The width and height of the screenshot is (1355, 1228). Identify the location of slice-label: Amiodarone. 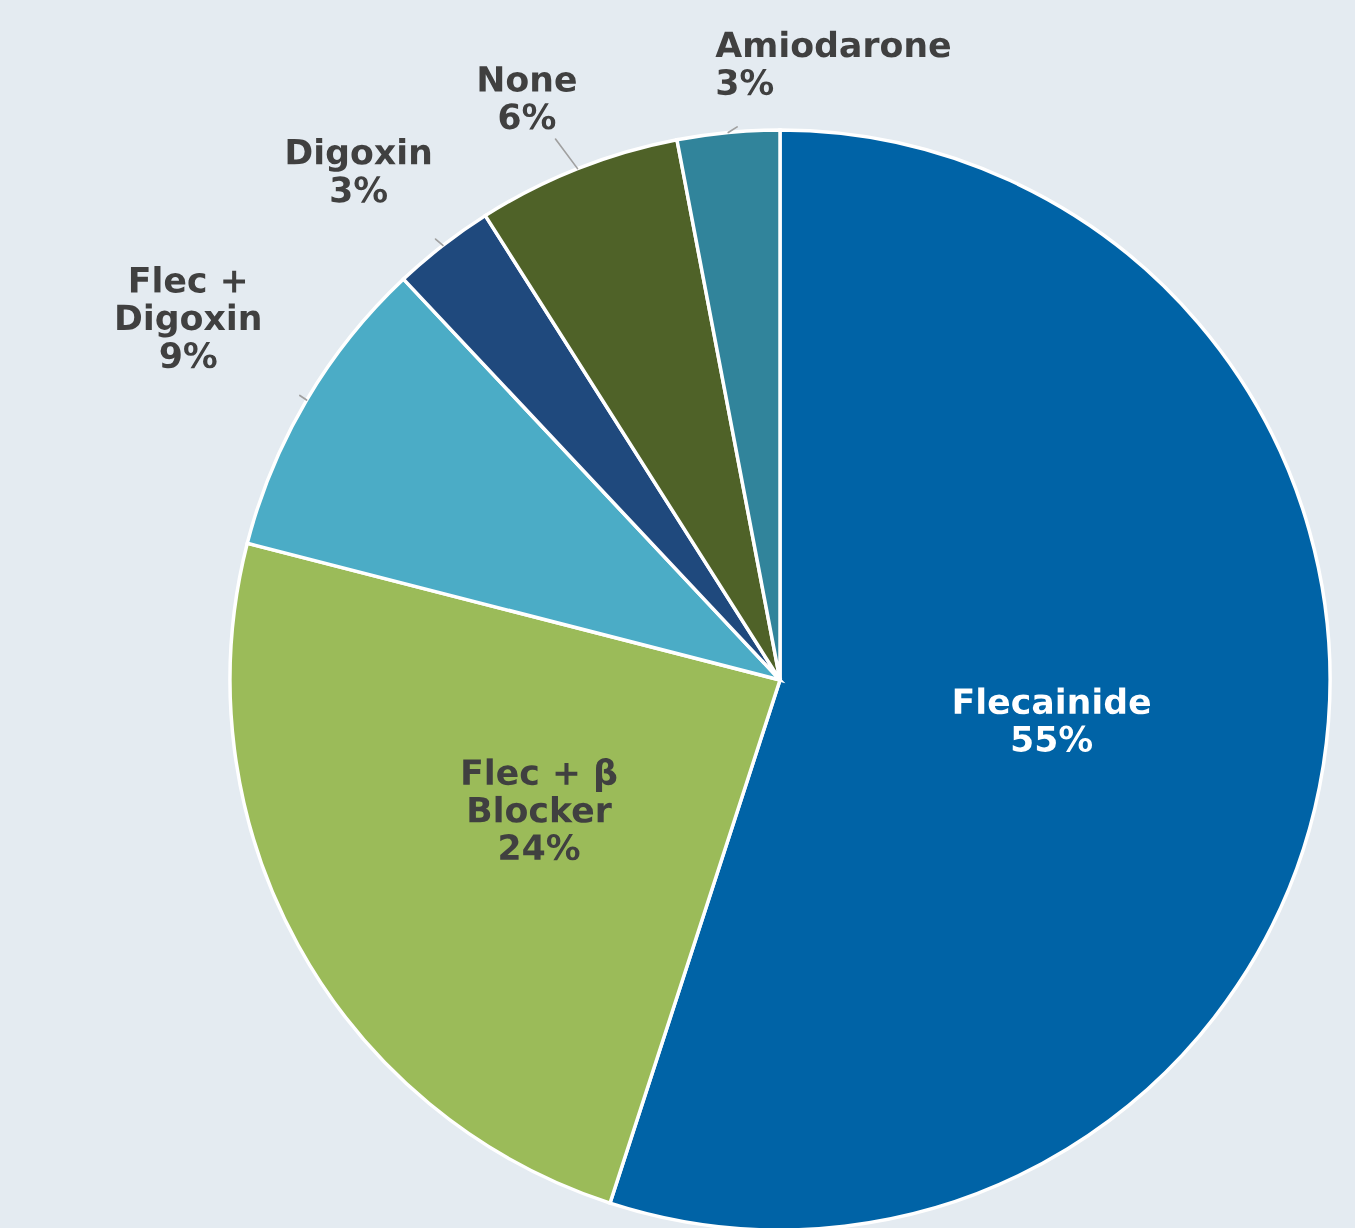
(832, 44).